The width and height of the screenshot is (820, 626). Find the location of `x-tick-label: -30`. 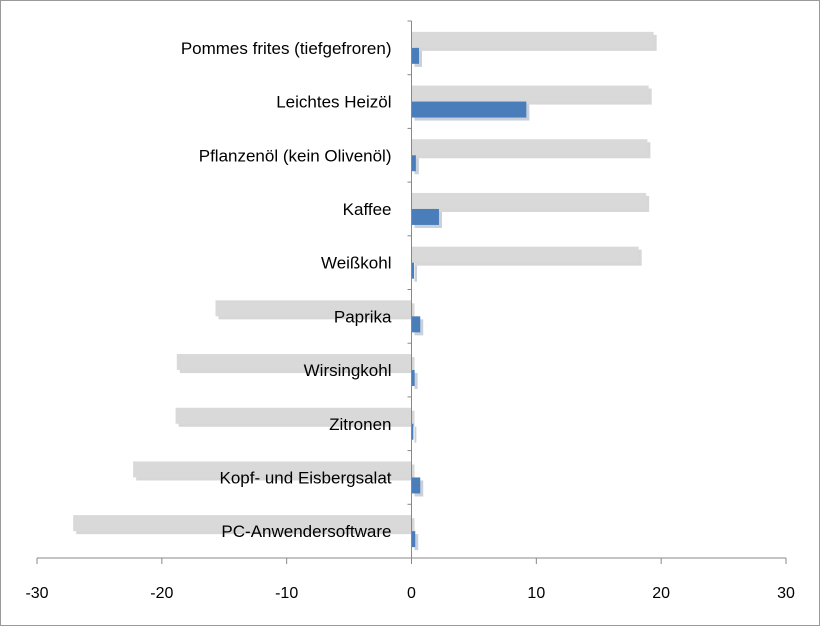

x-tick-label: -30 is located at coordinates (36, 593).